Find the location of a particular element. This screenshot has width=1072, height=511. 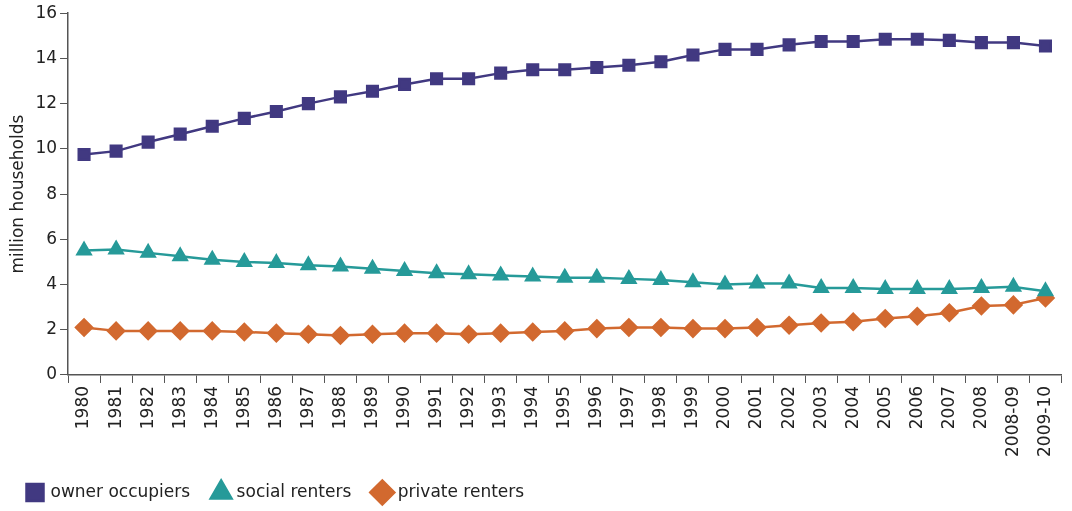

x-tick-label: 1996 is located at coordinates (595, 407).